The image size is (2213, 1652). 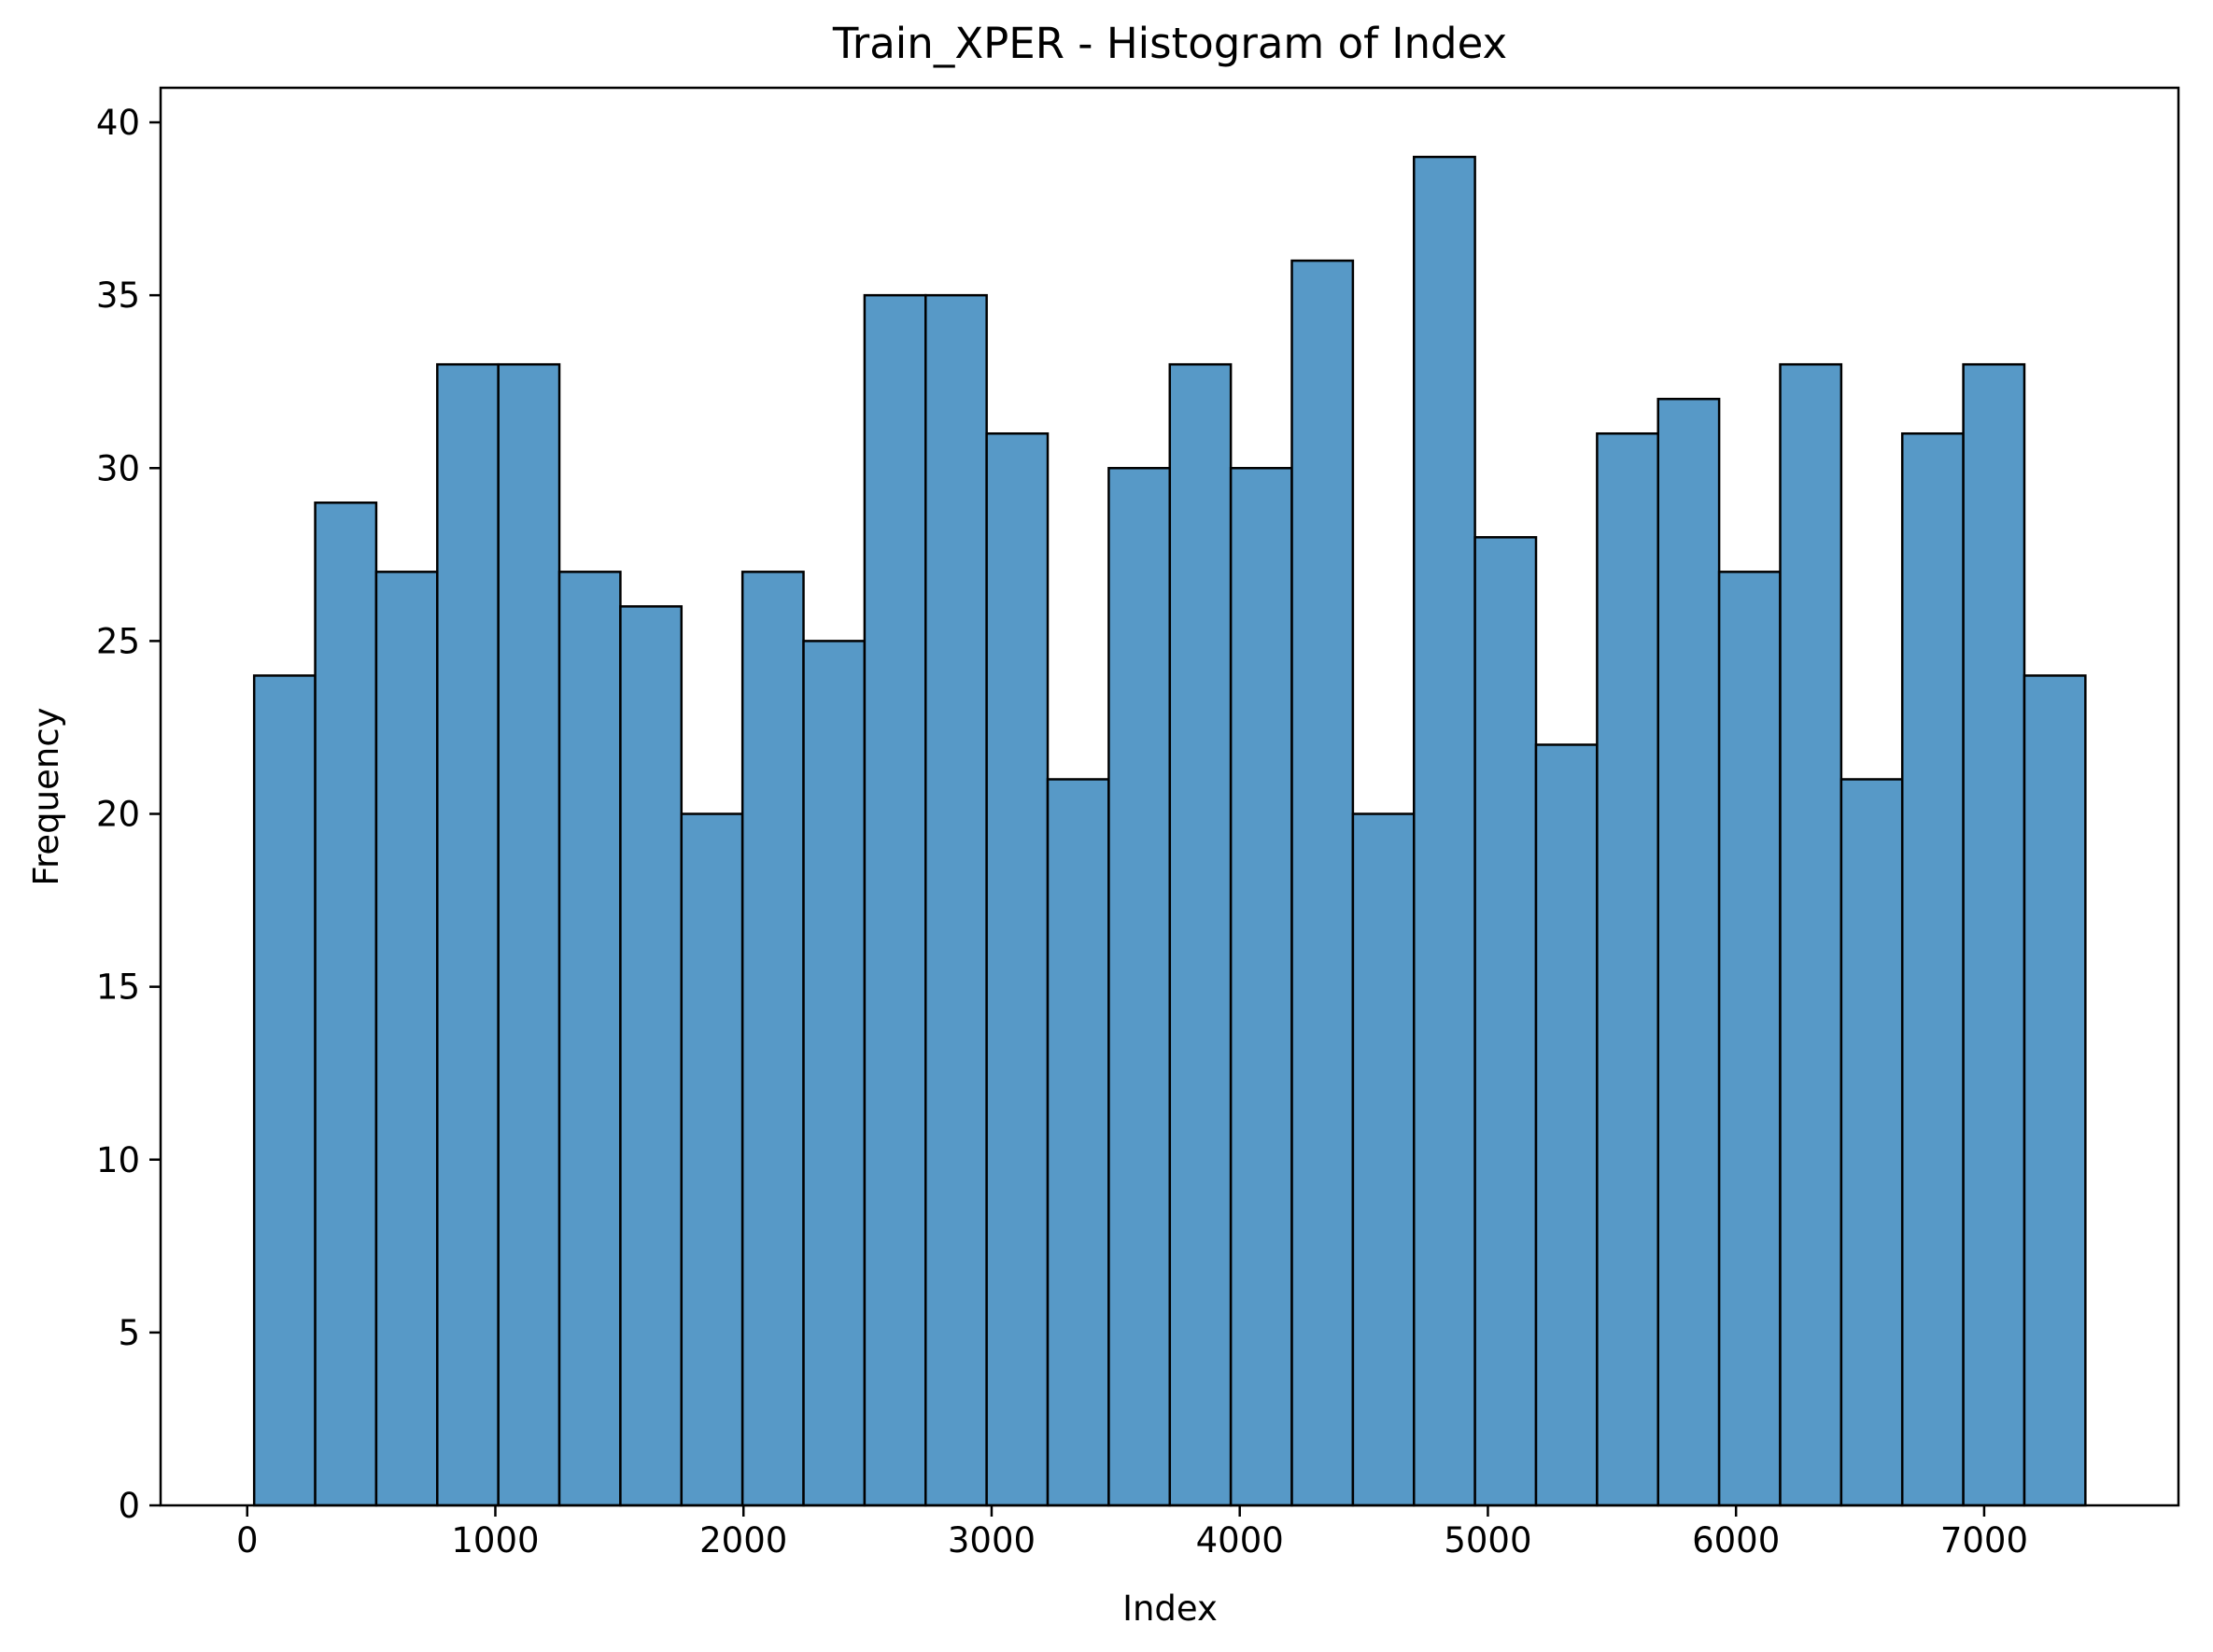 I want to click on x-axis-label: Index, so click(x=1170, y=1608).